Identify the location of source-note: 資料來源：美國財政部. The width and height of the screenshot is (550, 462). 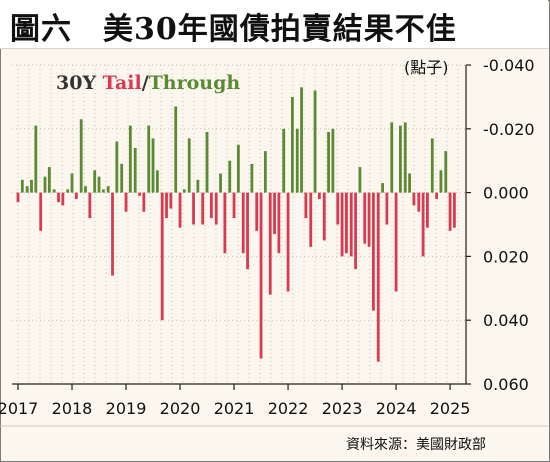
(416, 445).